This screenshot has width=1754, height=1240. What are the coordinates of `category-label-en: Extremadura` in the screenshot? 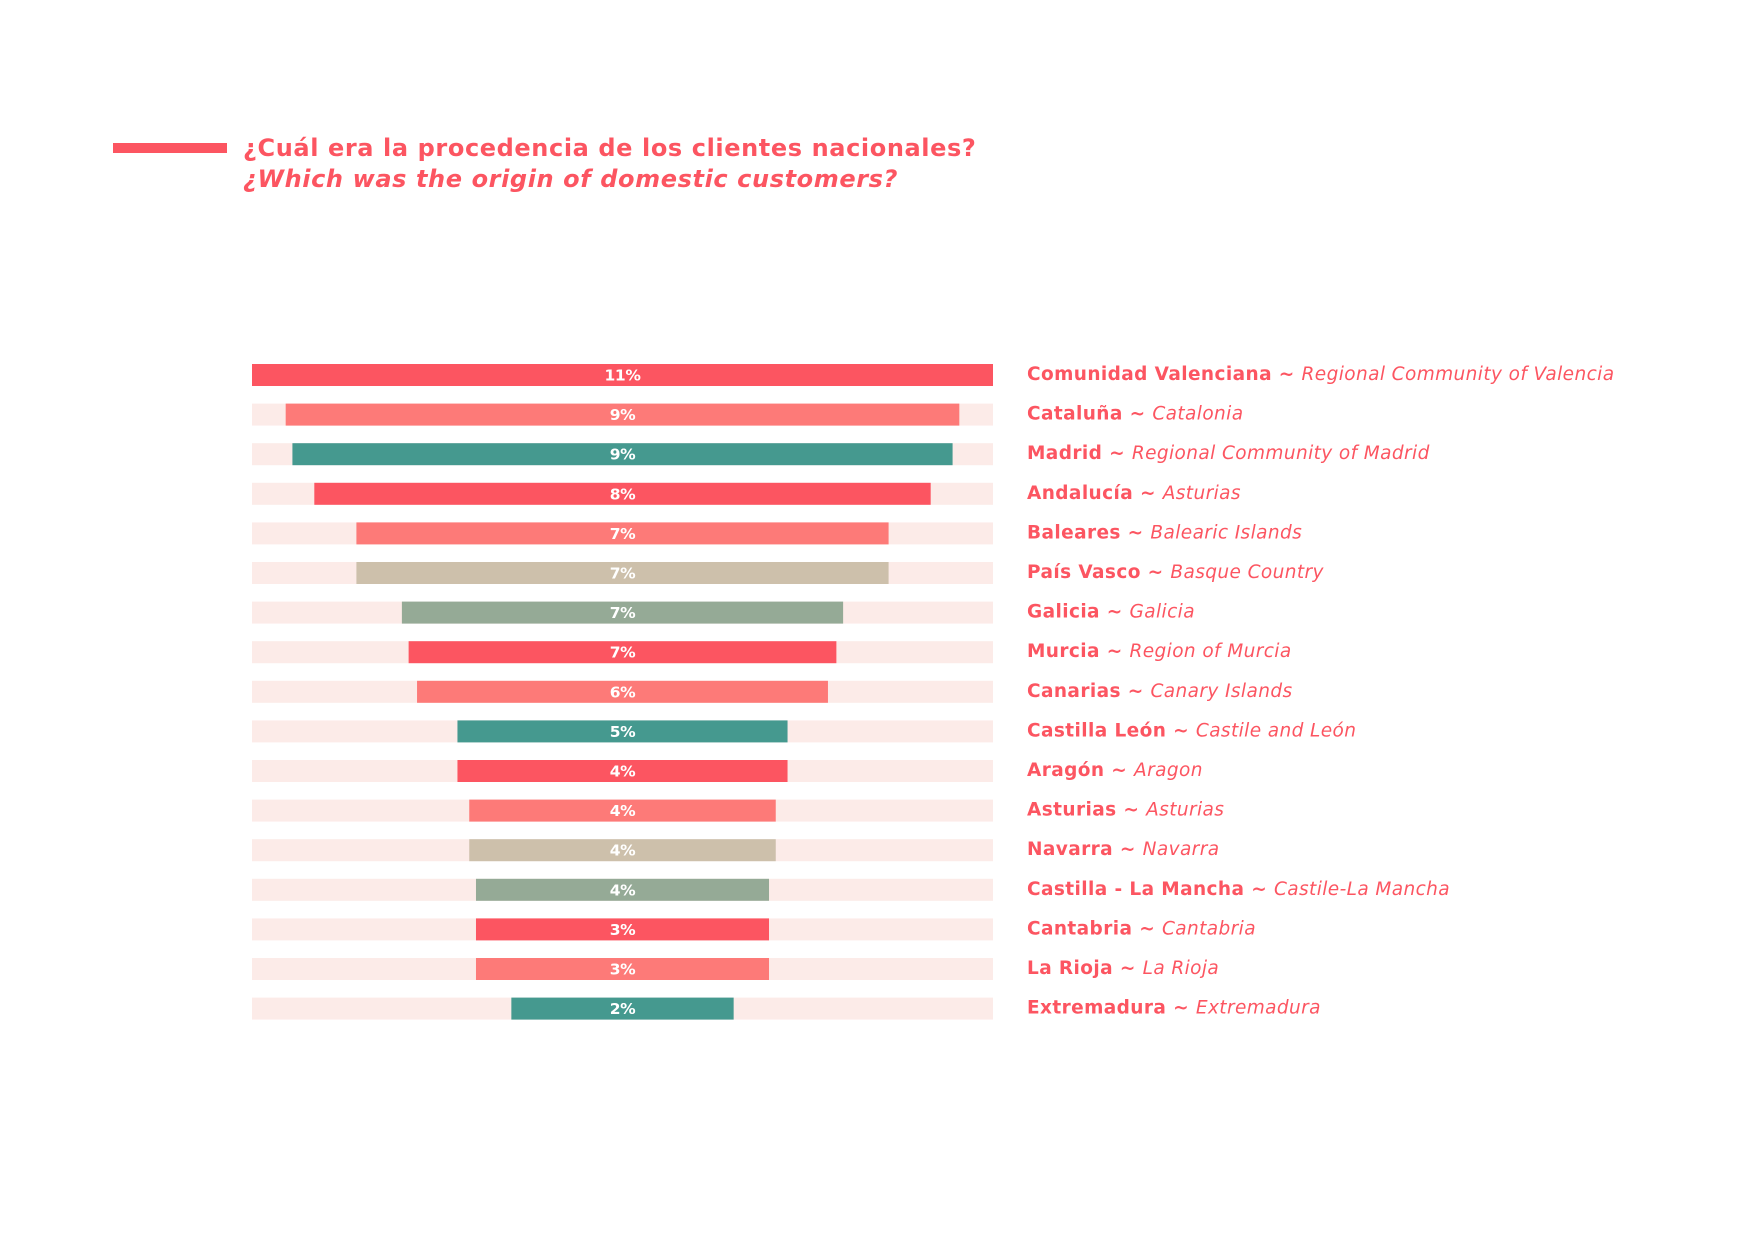 It's located at (1258, 1008).